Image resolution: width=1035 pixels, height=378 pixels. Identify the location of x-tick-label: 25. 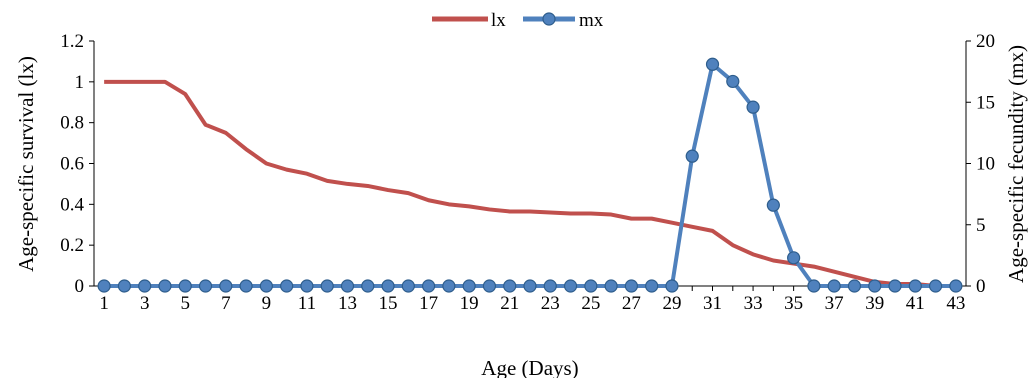
(590, 303).